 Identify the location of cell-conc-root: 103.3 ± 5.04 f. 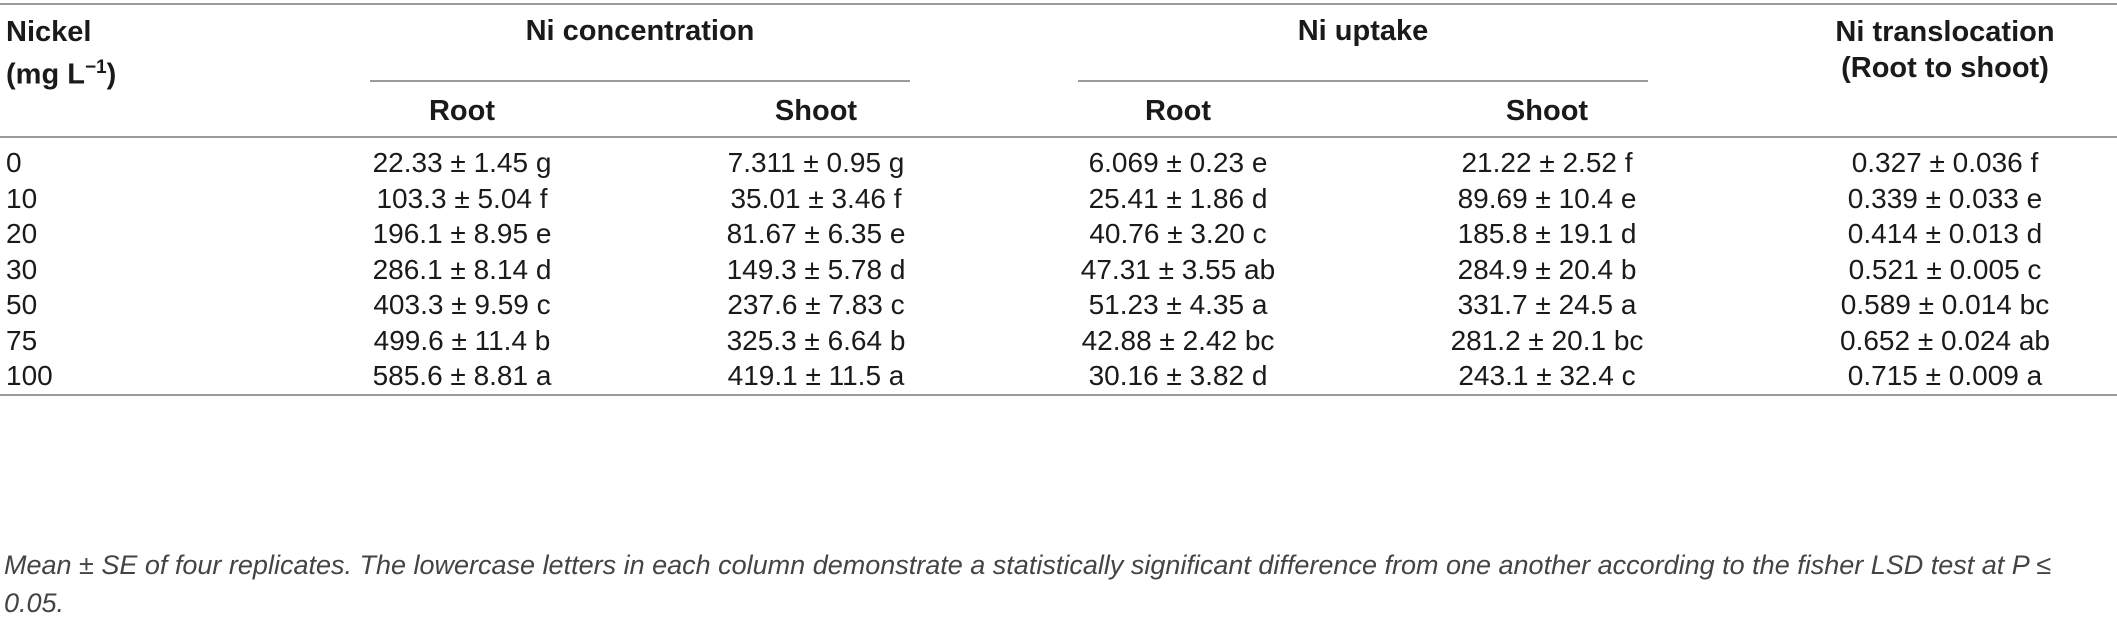
(462, 198).